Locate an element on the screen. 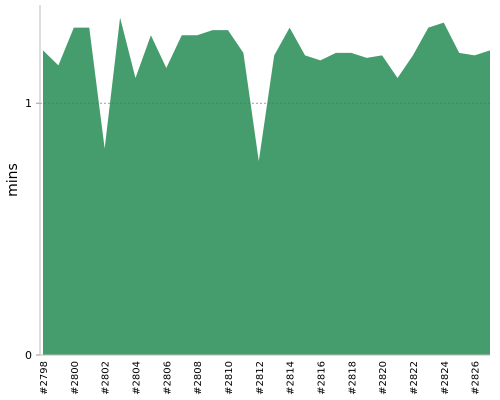  x-tick-label: #2804 is located at coordinates (136, 378).